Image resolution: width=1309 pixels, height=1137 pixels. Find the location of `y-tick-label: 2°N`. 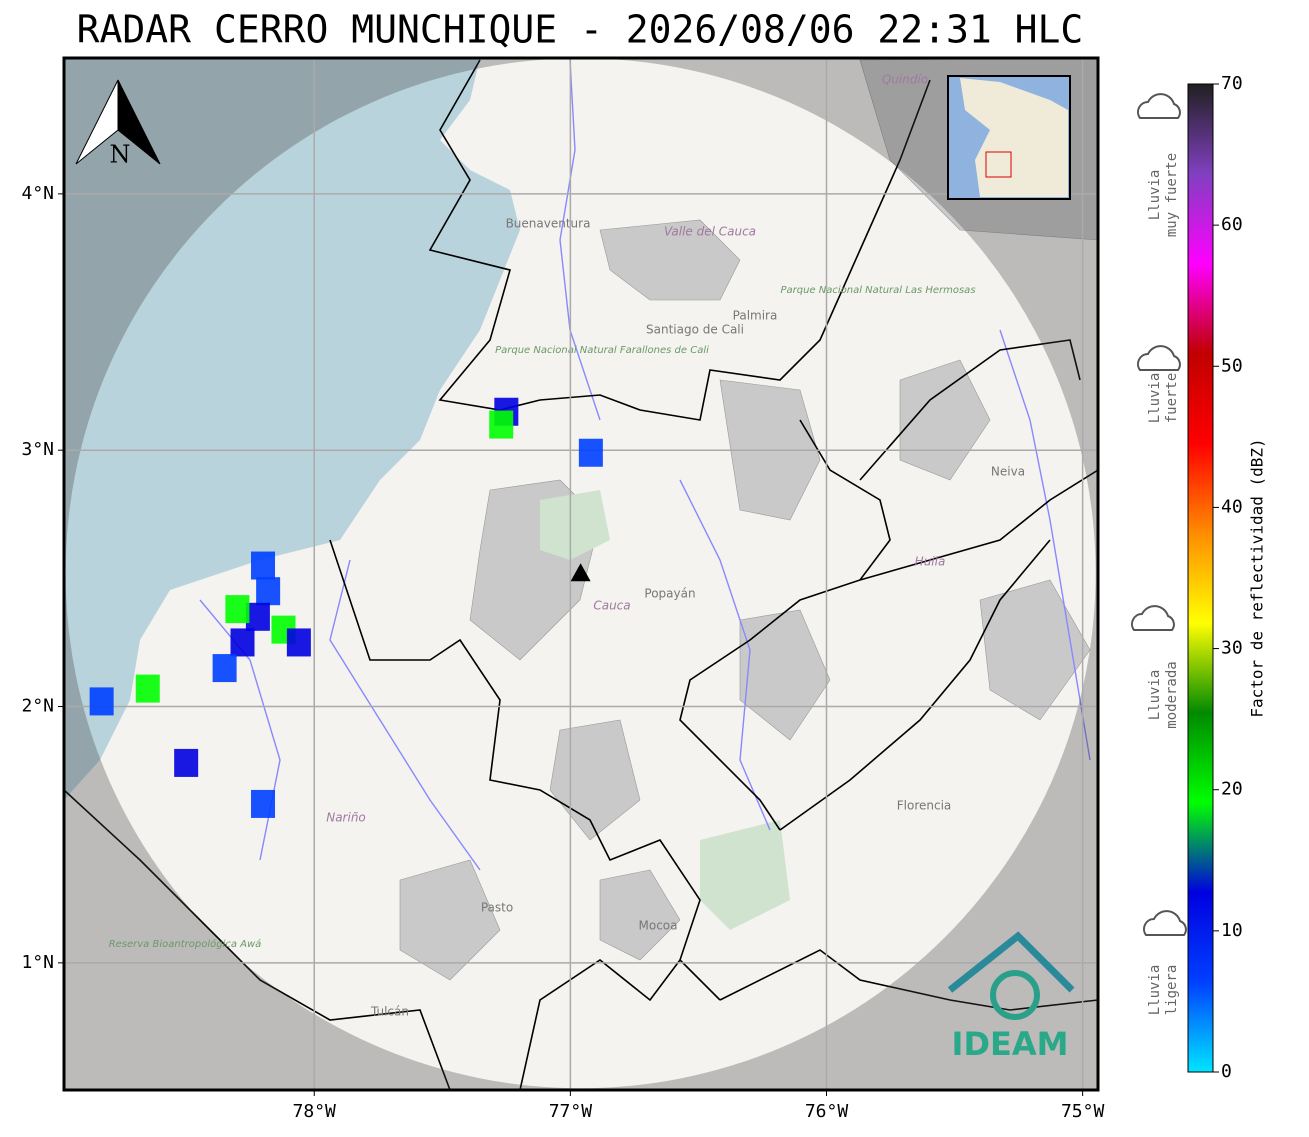

y-tick-label: 2°N is located at coordinates (37, 706).